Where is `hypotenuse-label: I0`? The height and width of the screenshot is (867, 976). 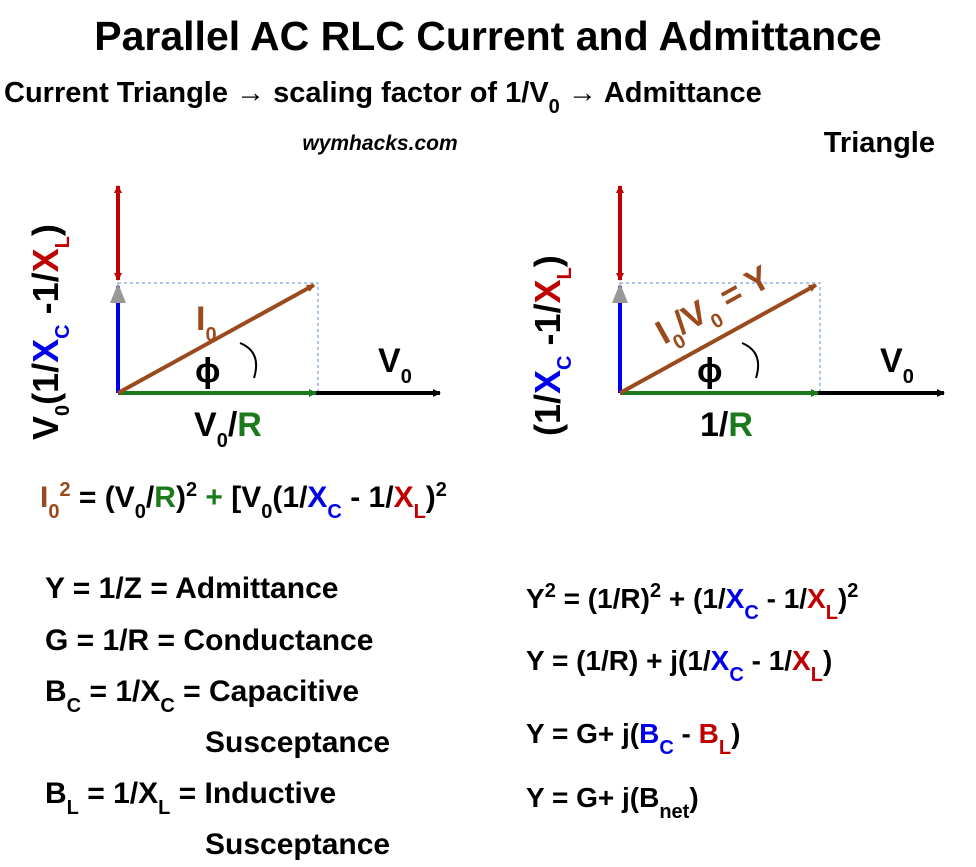 hypotenuse-label: I0 is located at coordinates (206, 323).